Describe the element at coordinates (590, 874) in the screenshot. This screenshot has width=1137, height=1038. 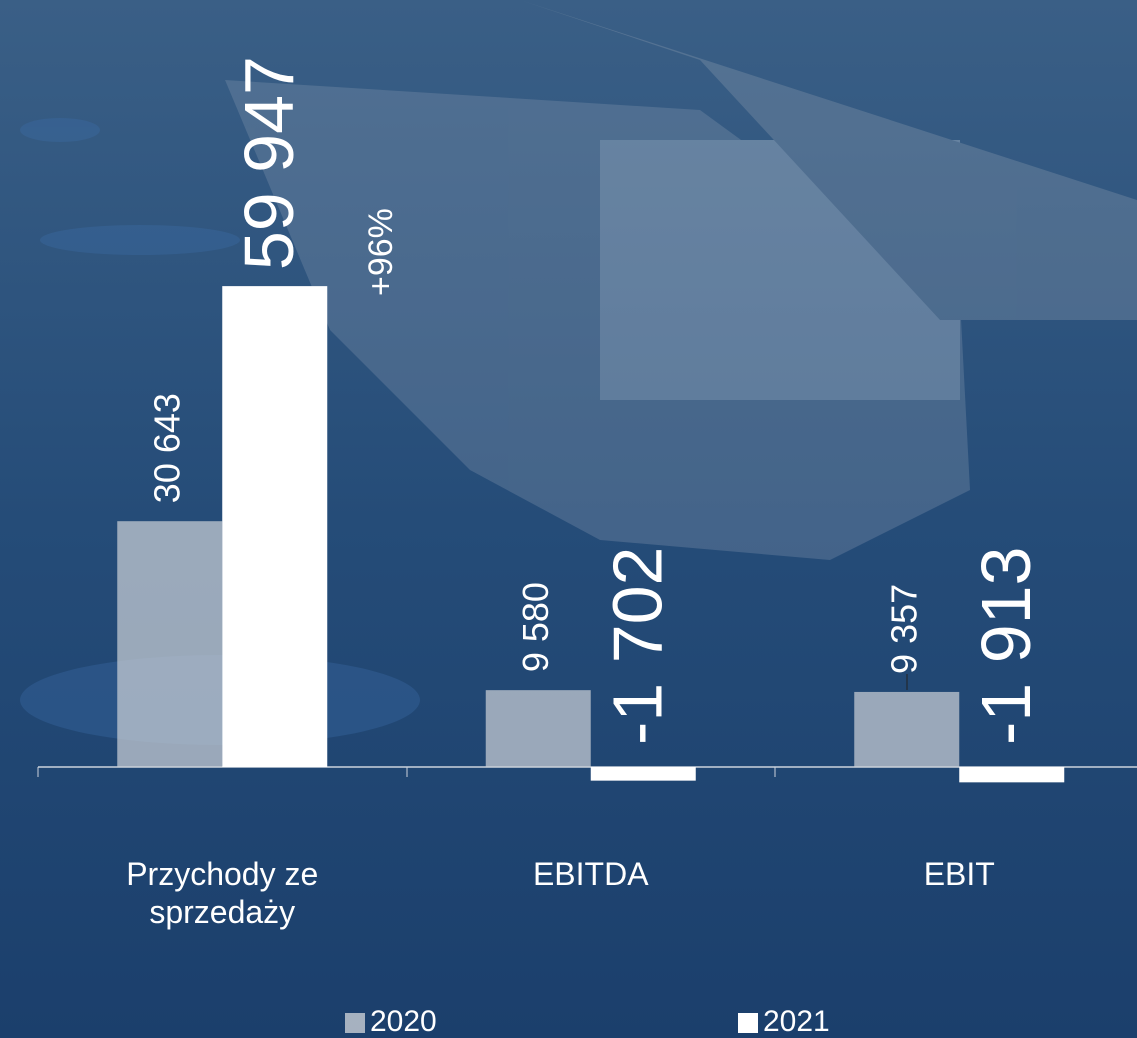
I see `category-label: EBITDA` at that location.